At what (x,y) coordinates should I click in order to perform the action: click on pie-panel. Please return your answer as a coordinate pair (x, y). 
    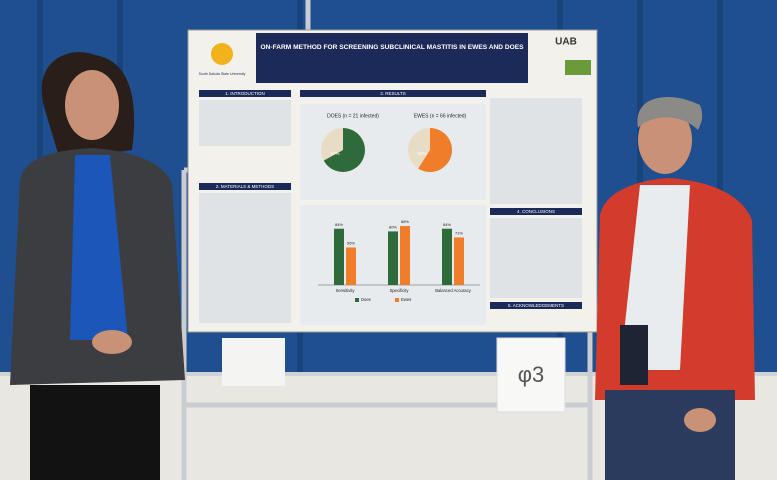
    Looking at the image, I should click on (393, 152).